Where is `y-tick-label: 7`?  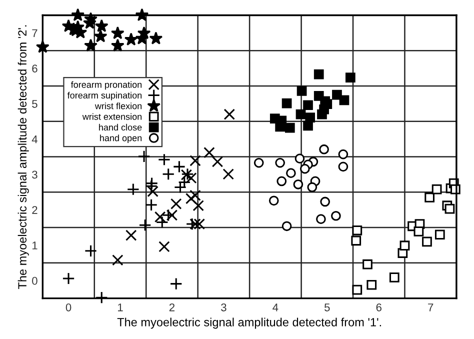
y-tick-label: 7 is located at coordinates (35, 33).